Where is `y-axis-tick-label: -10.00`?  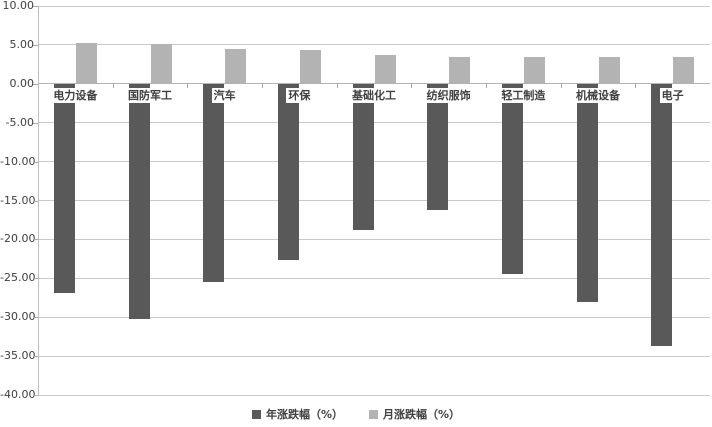 y-axis-tick-label: -10.00 is located at coordinates (18, 161).